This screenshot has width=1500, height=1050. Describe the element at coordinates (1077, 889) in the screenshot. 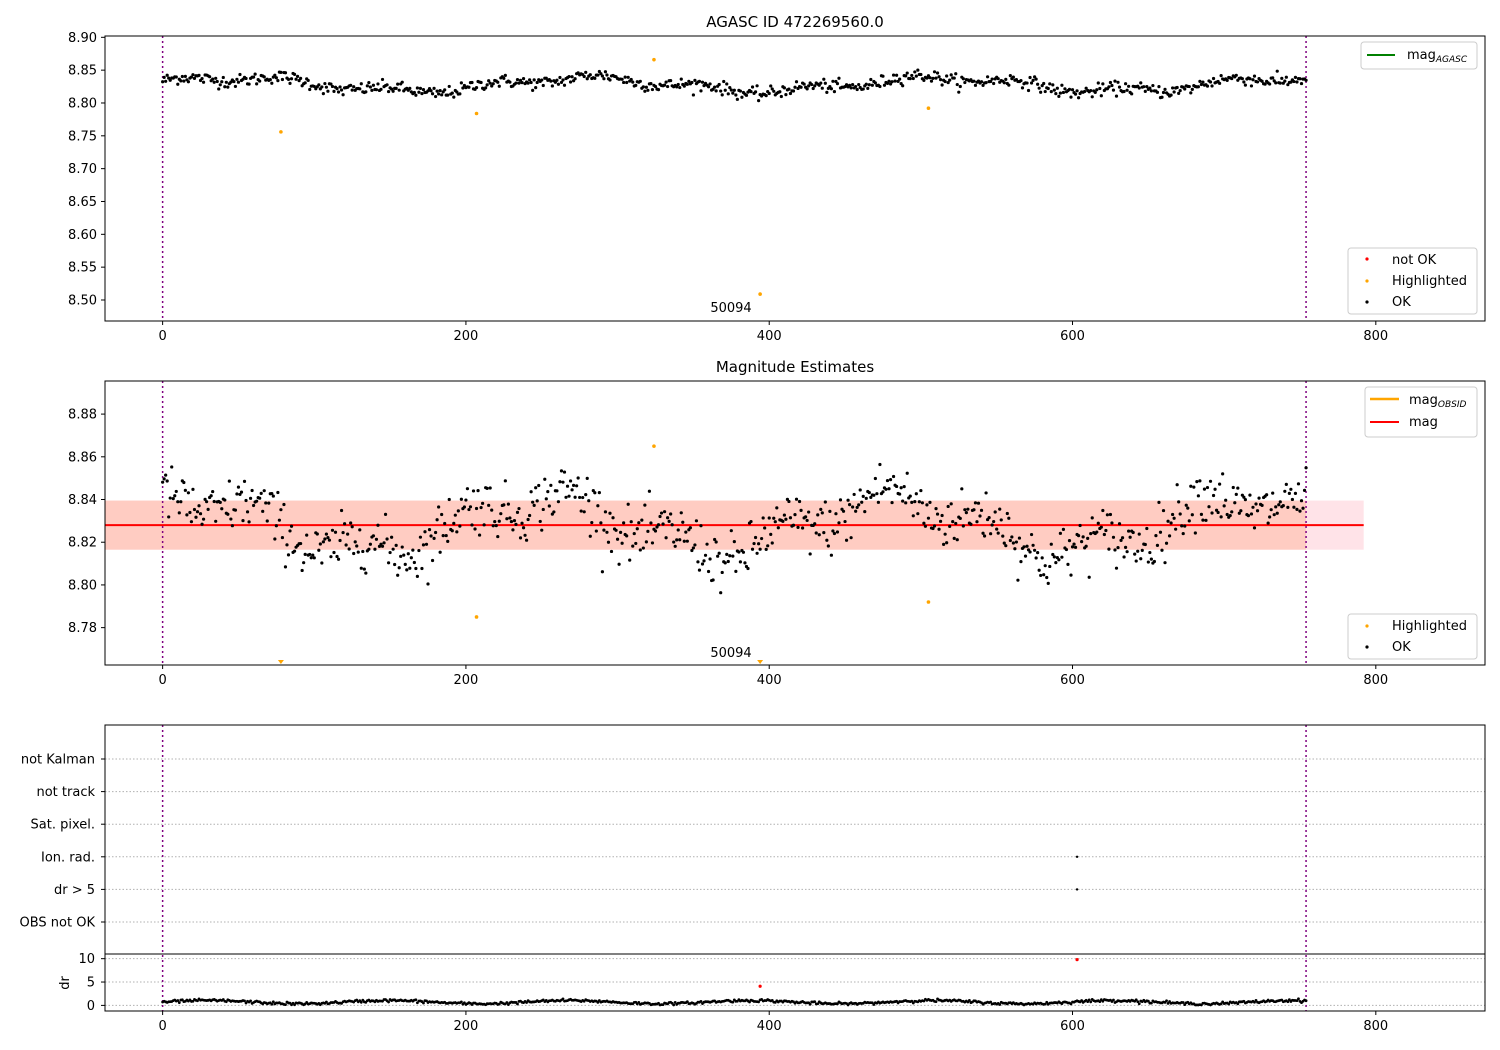

I see `flag-point` at that location.